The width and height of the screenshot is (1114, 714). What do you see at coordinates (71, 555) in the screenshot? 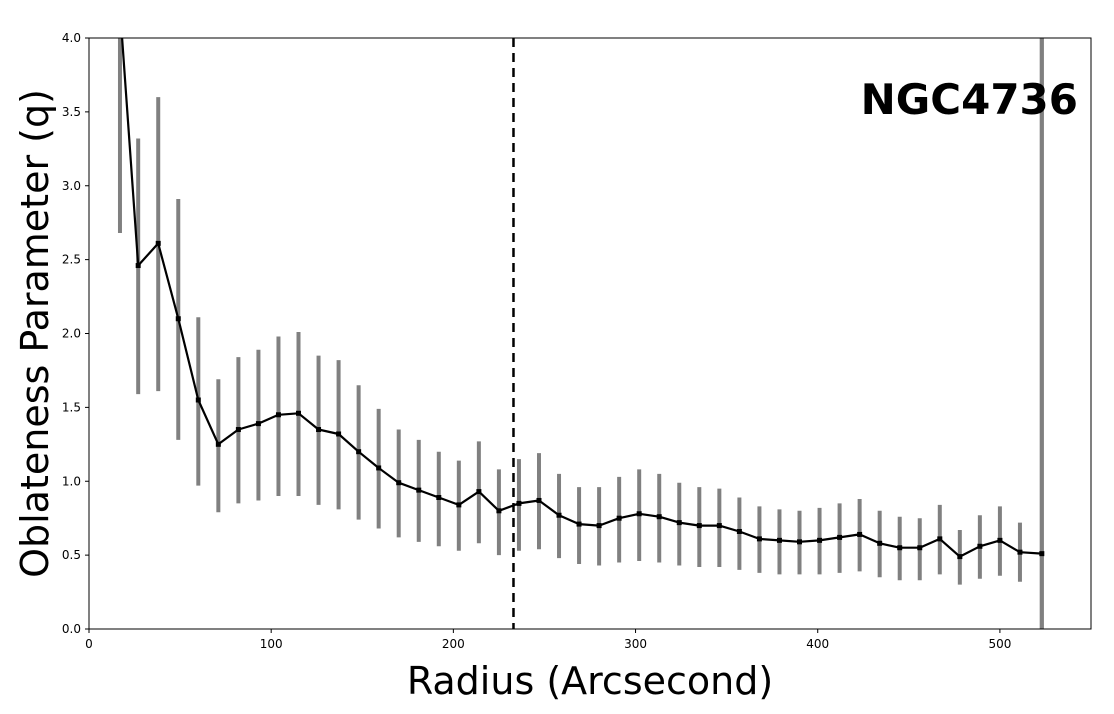
I see `y-tick-label: 0.5` at bounding box center [71, 555].